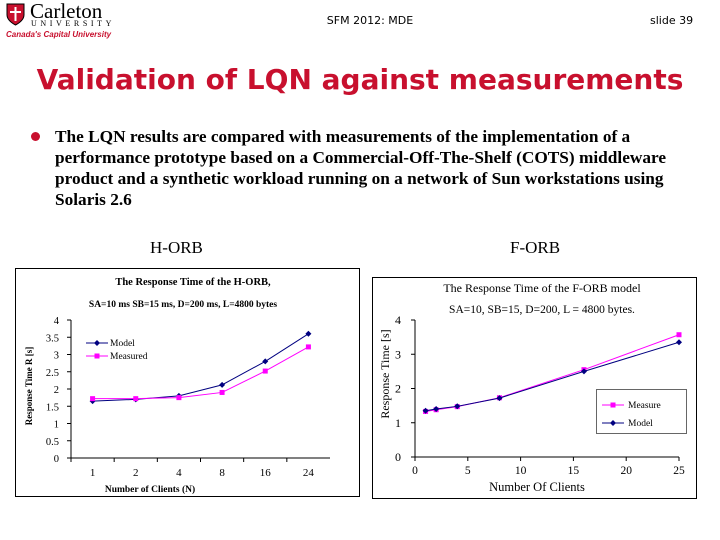 The image size is (720, 540). Describe the element at coordinates (679, 335) in the screenshot. I see `data-point-measure` at that location.